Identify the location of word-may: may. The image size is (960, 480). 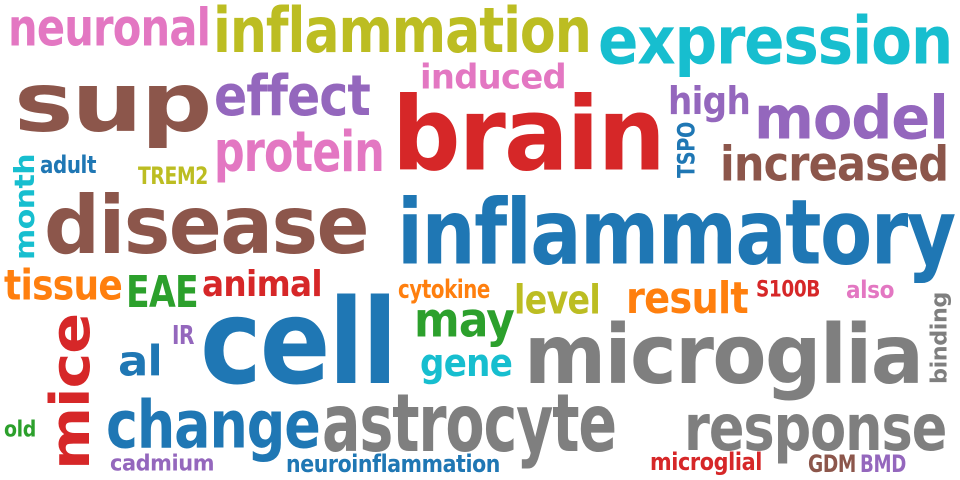
(464, 319).